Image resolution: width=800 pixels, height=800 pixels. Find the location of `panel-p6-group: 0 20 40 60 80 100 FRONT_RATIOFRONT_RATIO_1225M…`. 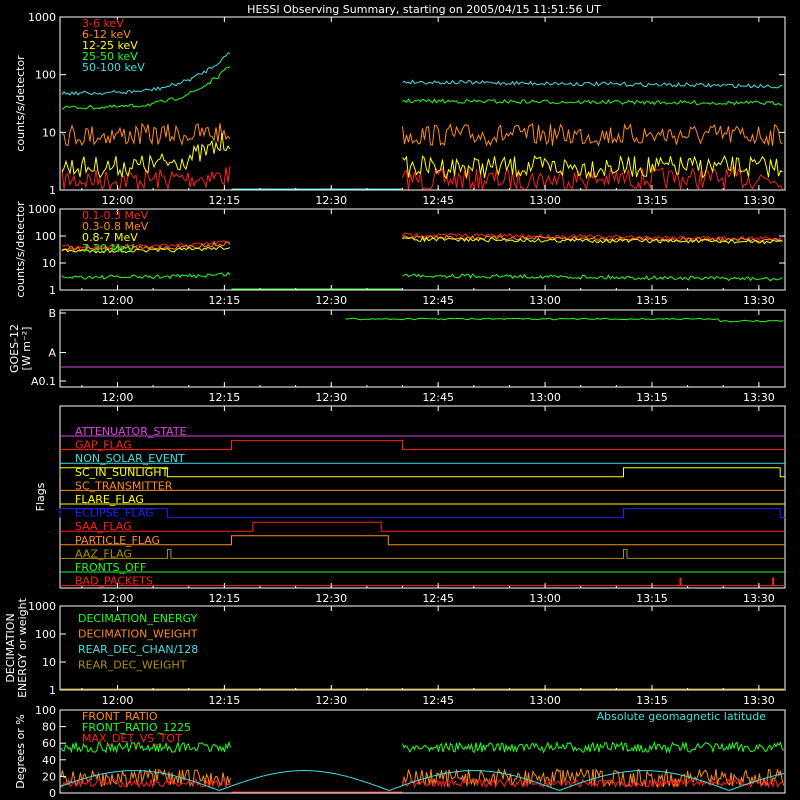

panel-p6-group: 0 20 40 60 80 100 FRONT_RATIOFRONT_RATIO_1225M… is located at coordinates (400, 752).